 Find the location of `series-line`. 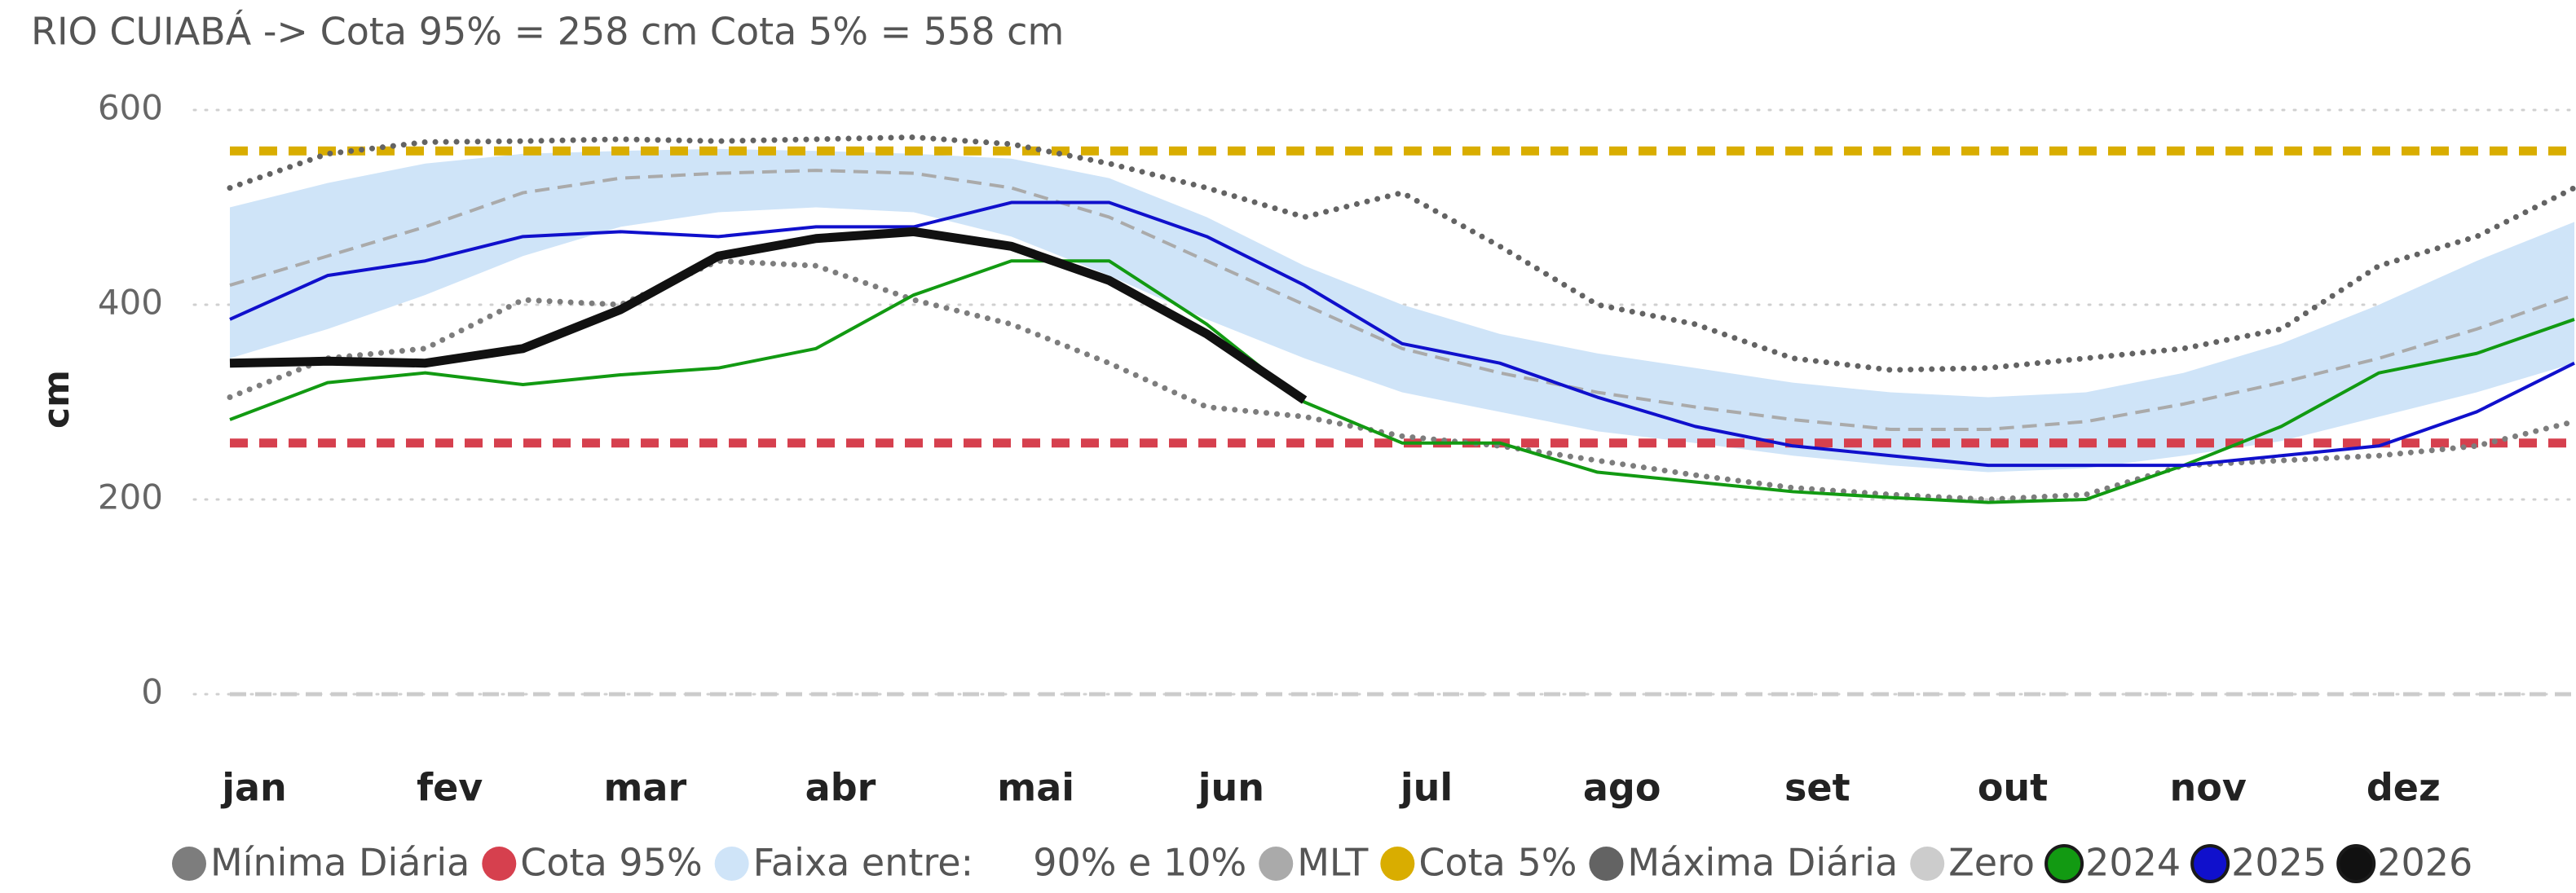

series-line is located at coordinates (768, 315).